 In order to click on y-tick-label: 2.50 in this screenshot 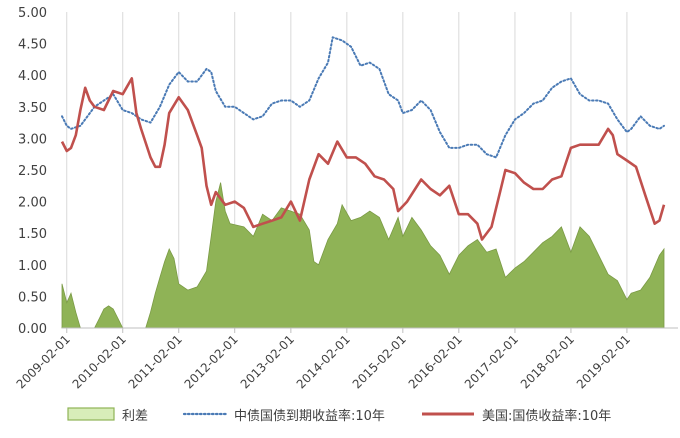, I will do `click(32, 171)`.